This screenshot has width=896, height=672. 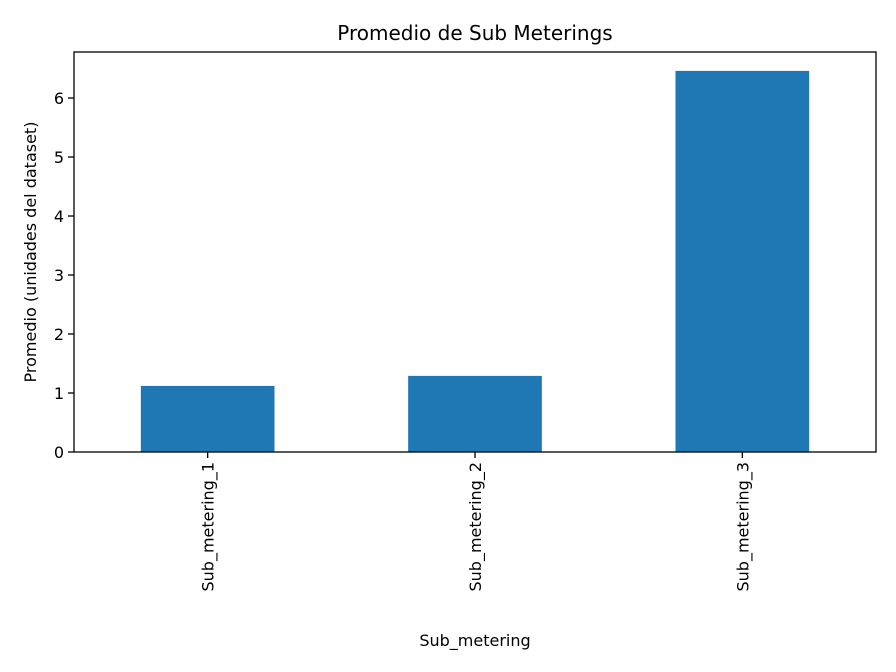 I want to click on x-axis-label: Sub_metering, so click(x=474, y=641).